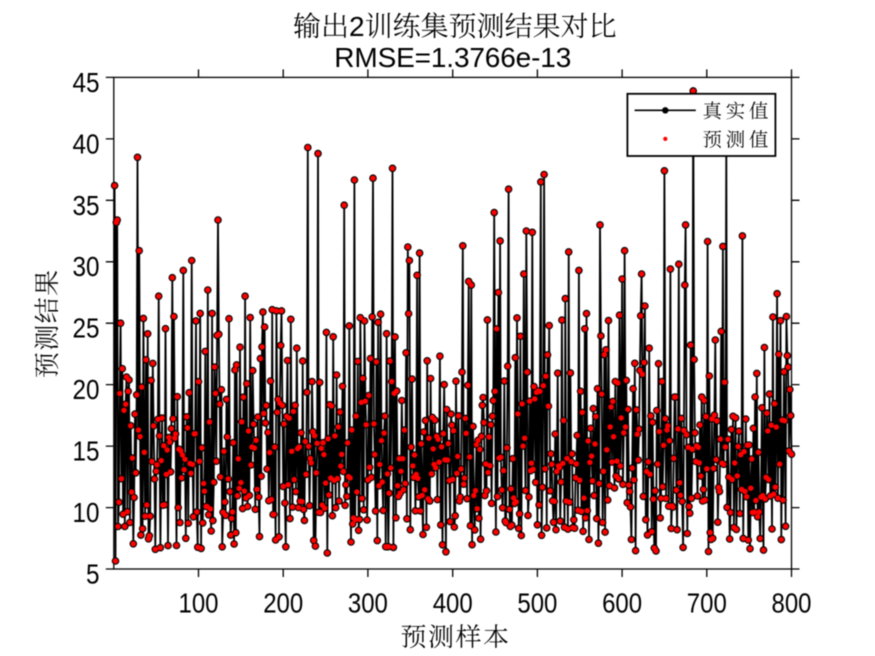  I want to click on svg-text: 2, so click(357, 26).